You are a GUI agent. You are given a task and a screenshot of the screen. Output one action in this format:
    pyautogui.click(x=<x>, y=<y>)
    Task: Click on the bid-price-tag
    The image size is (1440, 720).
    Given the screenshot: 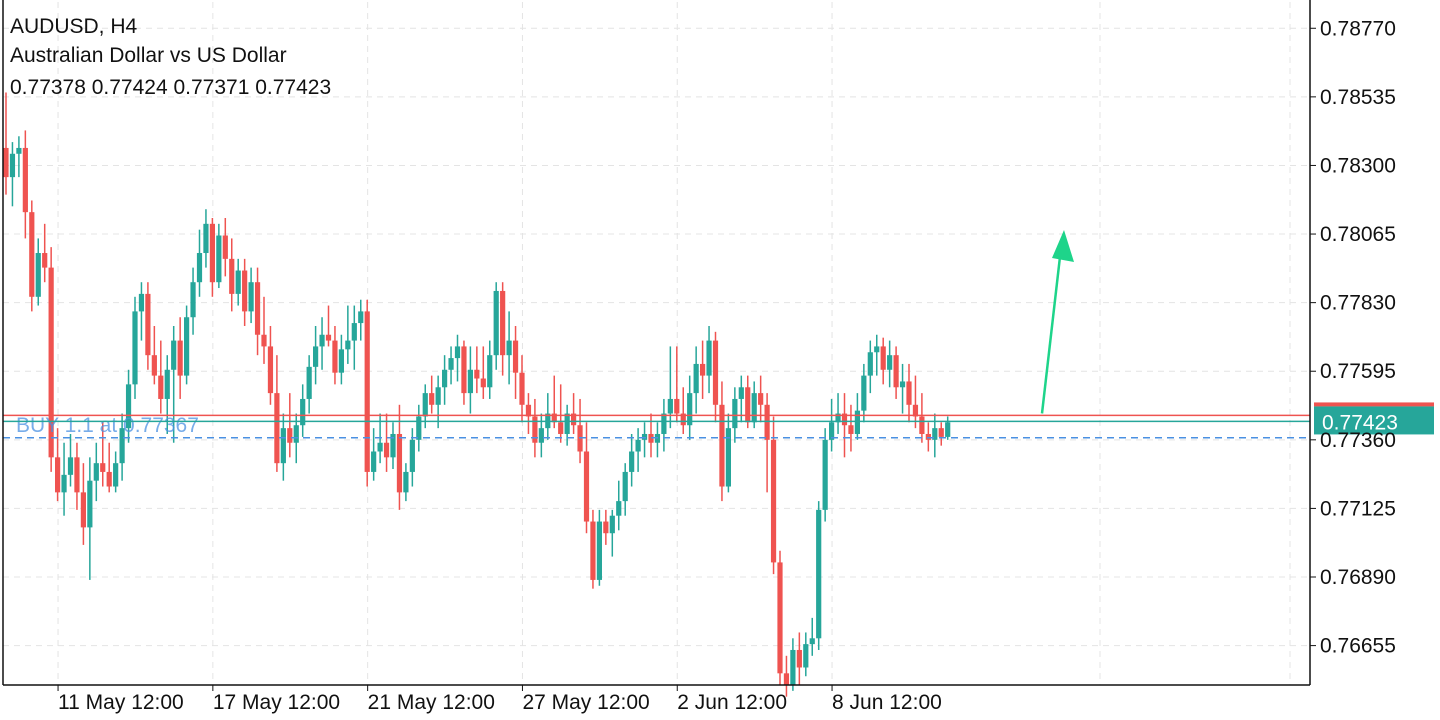 What is the action you would take?
    pyautogui.click(x=1374, y=420)
    